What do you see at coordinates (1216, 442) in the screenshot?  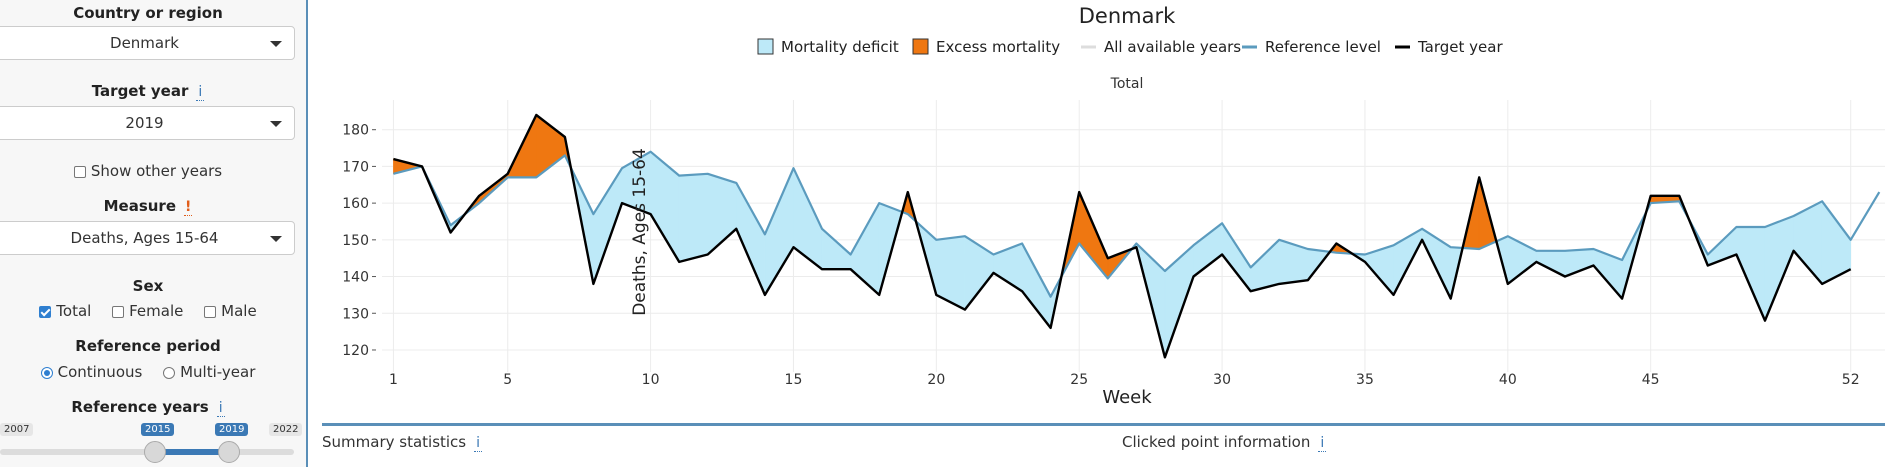 I see `clicked-point-information-label: Clicked point information` at bounding box center [1216, 442].